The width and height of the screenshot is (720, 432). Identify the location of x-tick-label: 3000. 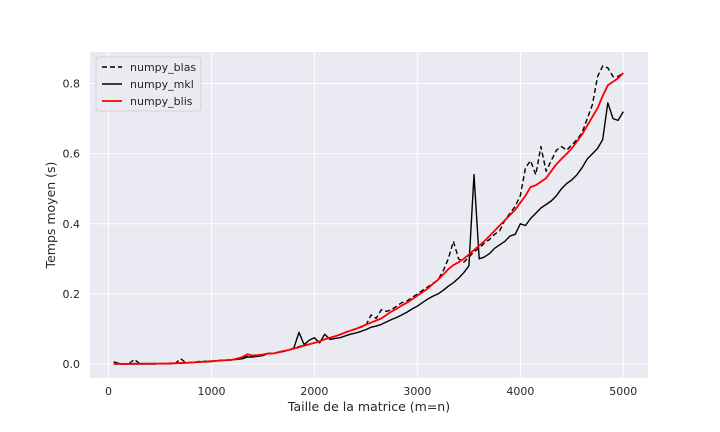
(417, 391).